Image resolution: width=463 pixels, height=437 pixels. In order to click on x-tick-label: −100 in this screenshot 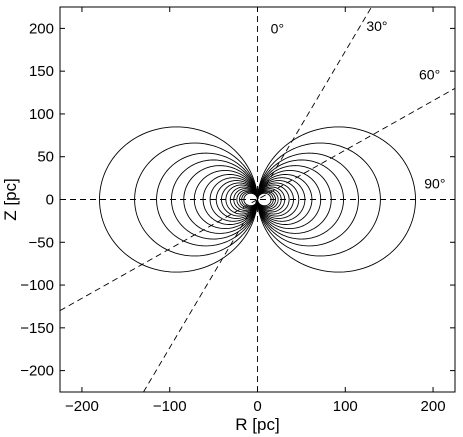, I will do `click(170, 406)`.